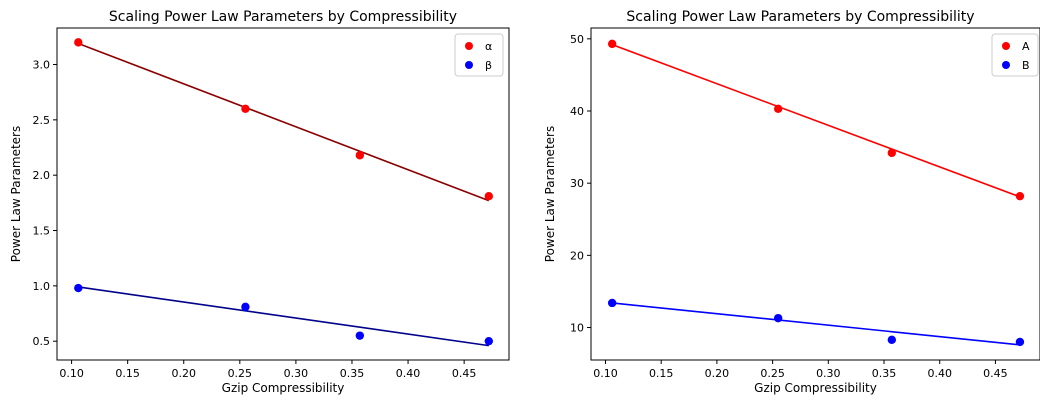 The image size is (1040, 406). What do you see at coordinates (577, 111) in the screenshot?
I see `y-tick-label: 40` at bounding box center [577, 111].